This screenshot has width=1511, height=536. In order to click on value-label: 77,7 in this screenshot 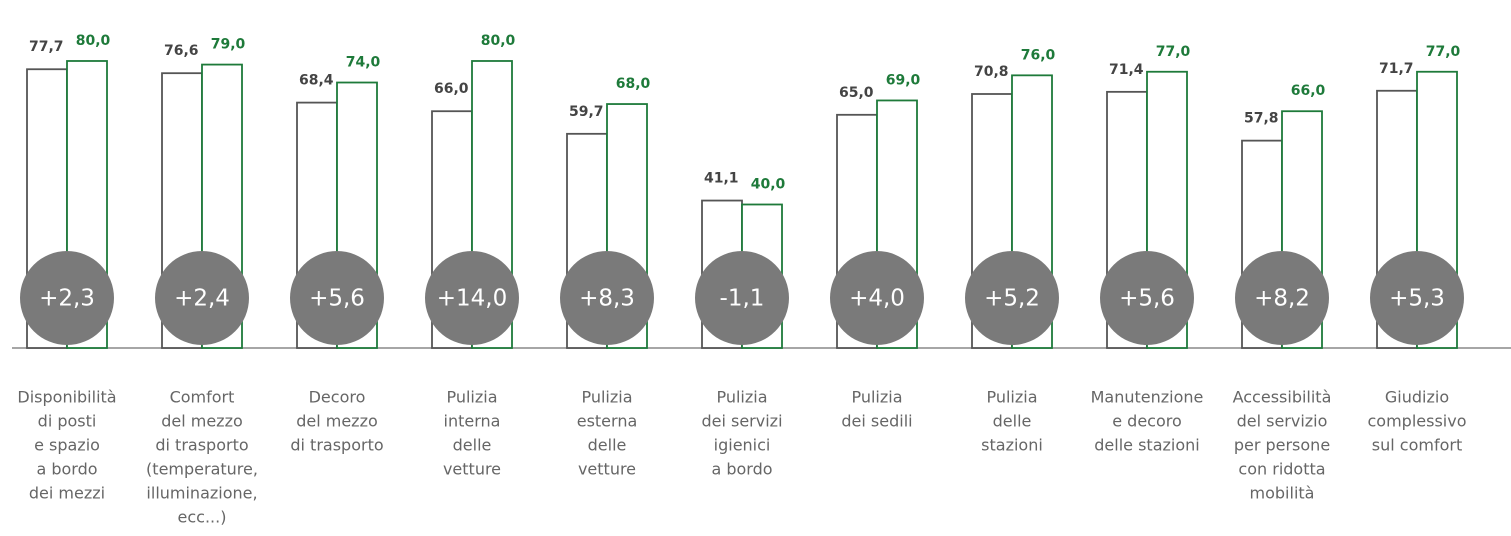, I will do `click(46, 47)`.